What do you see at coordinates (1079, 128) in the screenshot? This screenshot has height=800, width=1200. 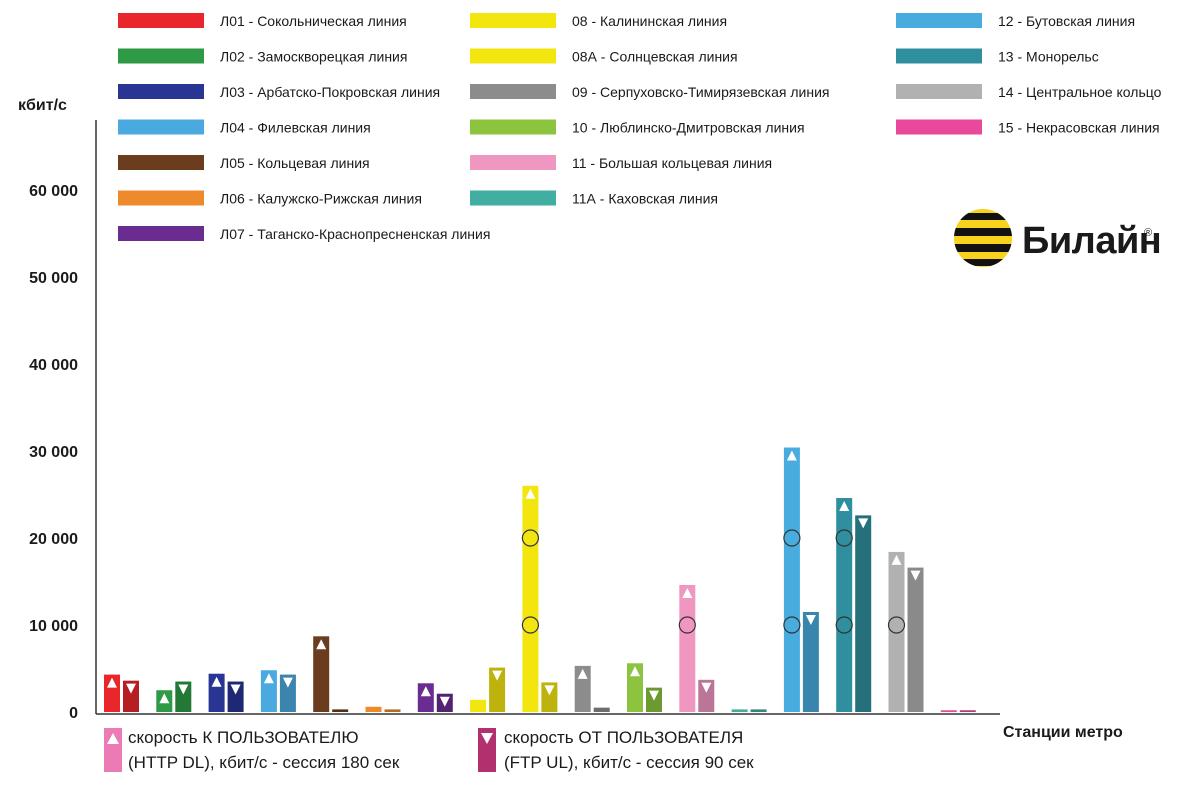 I see `legend-label: 15 - Некрасовская линия` at bounding box center [1079, 128].